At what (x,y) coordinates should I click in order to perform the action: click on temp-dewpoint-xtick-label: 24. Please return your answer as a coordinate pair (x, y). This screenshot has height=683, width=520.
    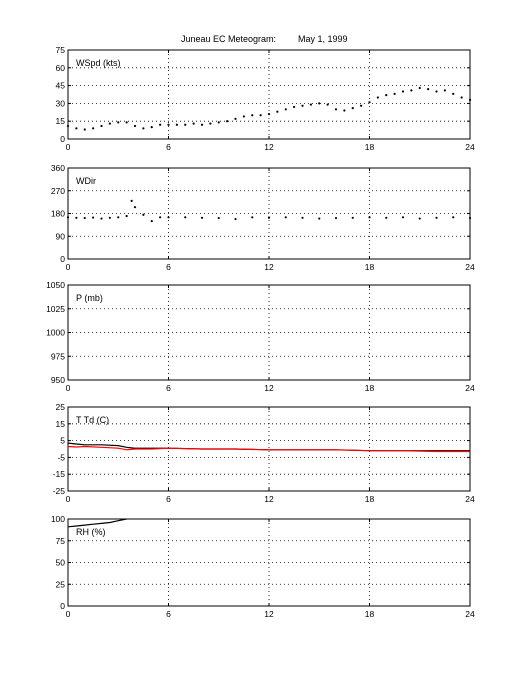
    Looking at the image, I should click on (470, 499).